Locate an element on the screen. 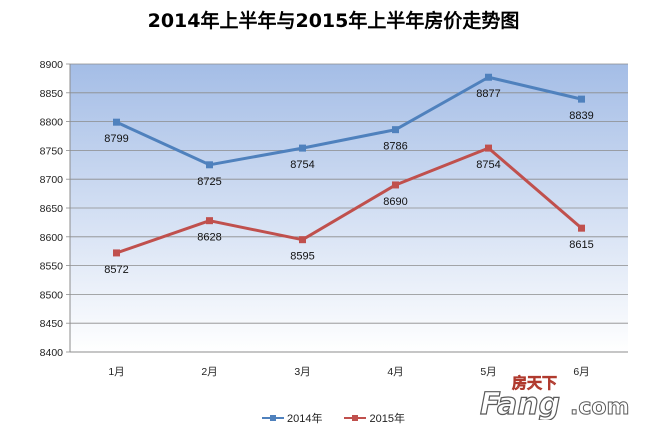  data-label: 8690 is located at coordinates (395, 202).